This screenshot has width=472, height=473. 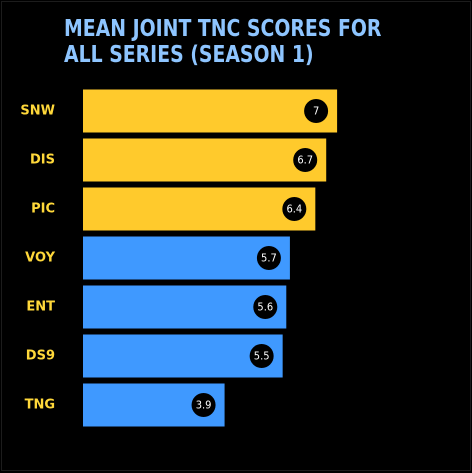 I want to click on value-label-ent: 5.6, so click(x=265, y=307).